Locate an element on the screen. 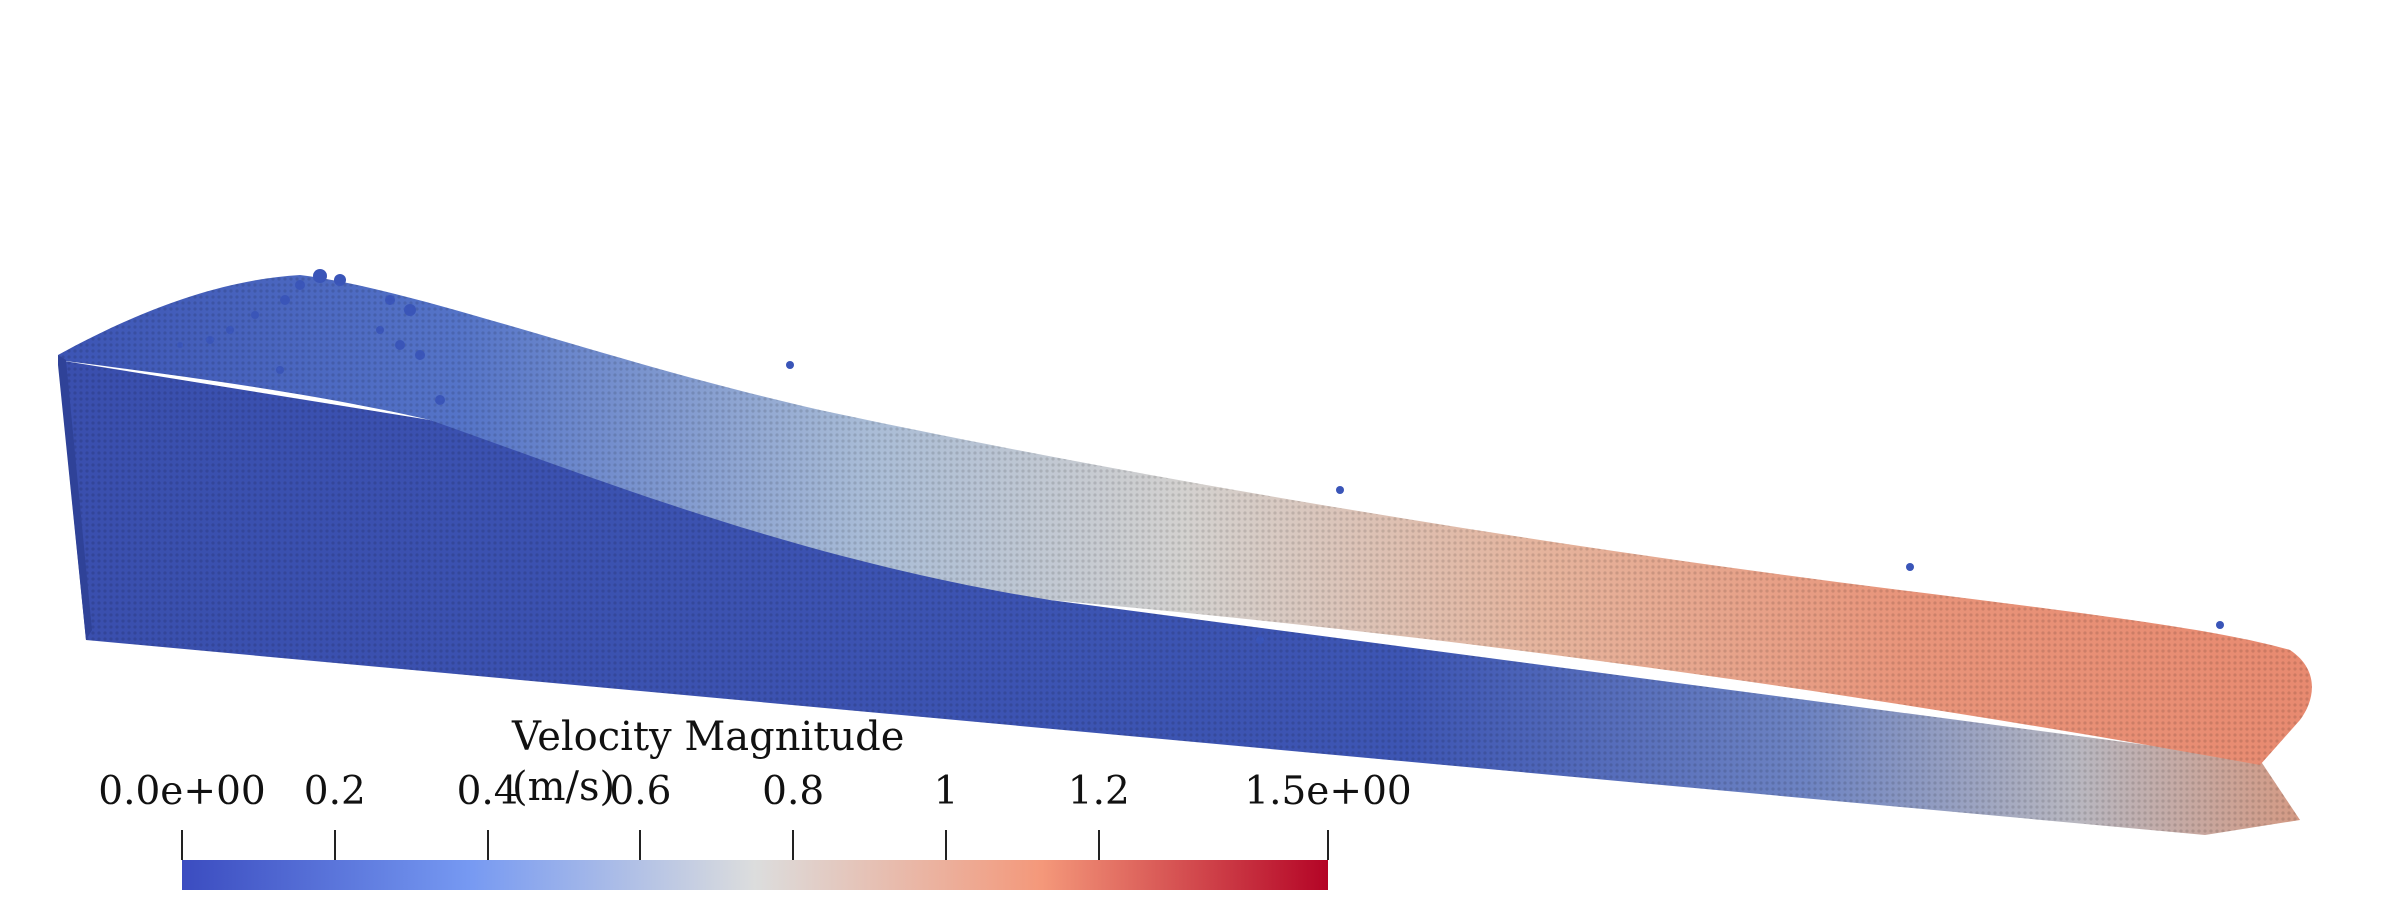 Image resolution: width=2392 pixels, height=904 pixels. colorbar-tick-label: 0.2 is located at coordinates (334, 791).